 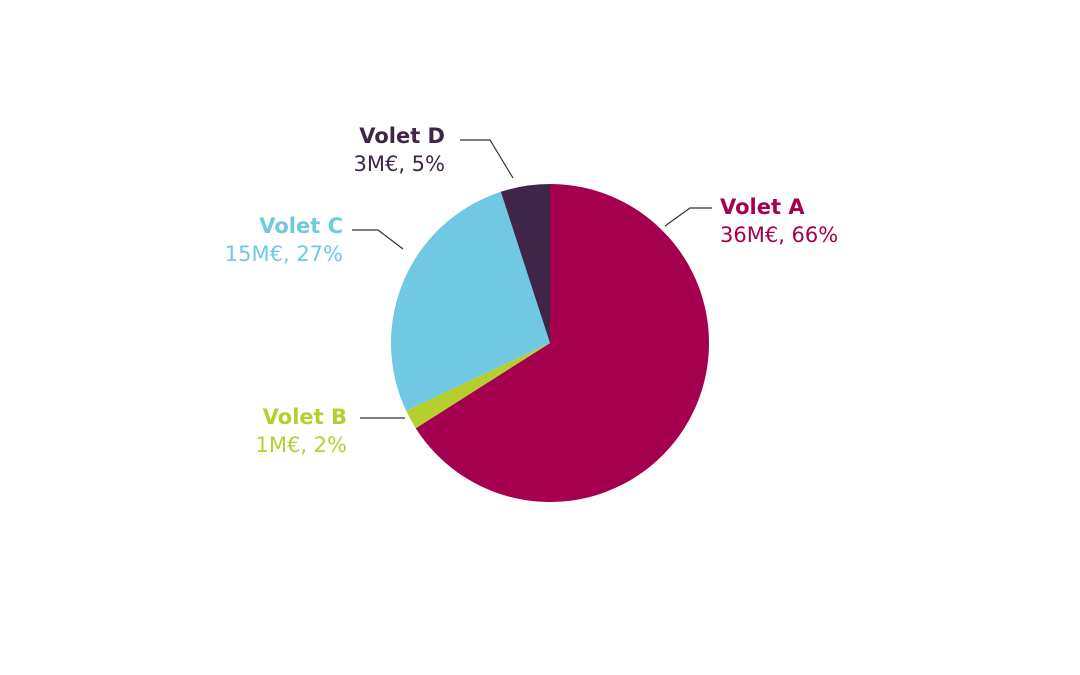 I want to click on value-label: 15M€, 27%, so click(x=284, y=254).